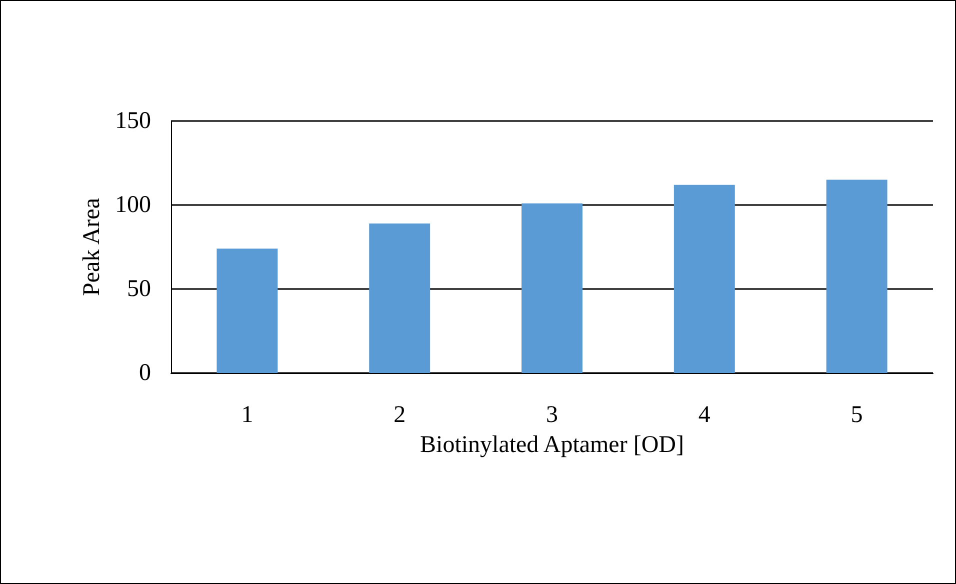 The height and width of the screenshot is (584, 956). What do you see at coordinates (704, 415) in the screenshot?
I see `x-tick-label: 4` at bounding box center [704, 415].